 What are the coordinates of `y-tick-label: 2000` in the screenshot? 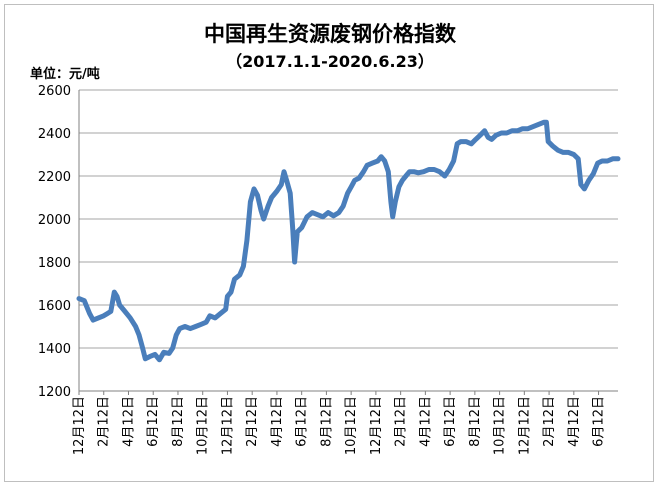 It's located at (54, 220).